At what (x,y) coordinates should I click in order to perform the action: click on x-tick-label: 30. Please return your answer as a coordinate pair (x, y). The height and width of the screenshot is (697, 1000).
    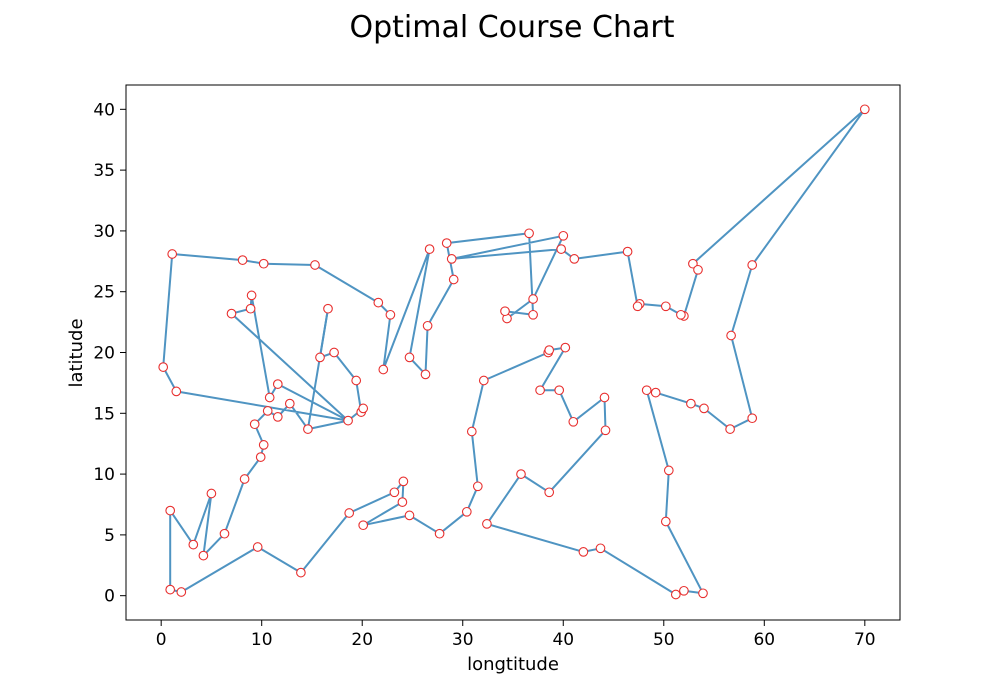
    Looking at the image, I should click on (463, 640).